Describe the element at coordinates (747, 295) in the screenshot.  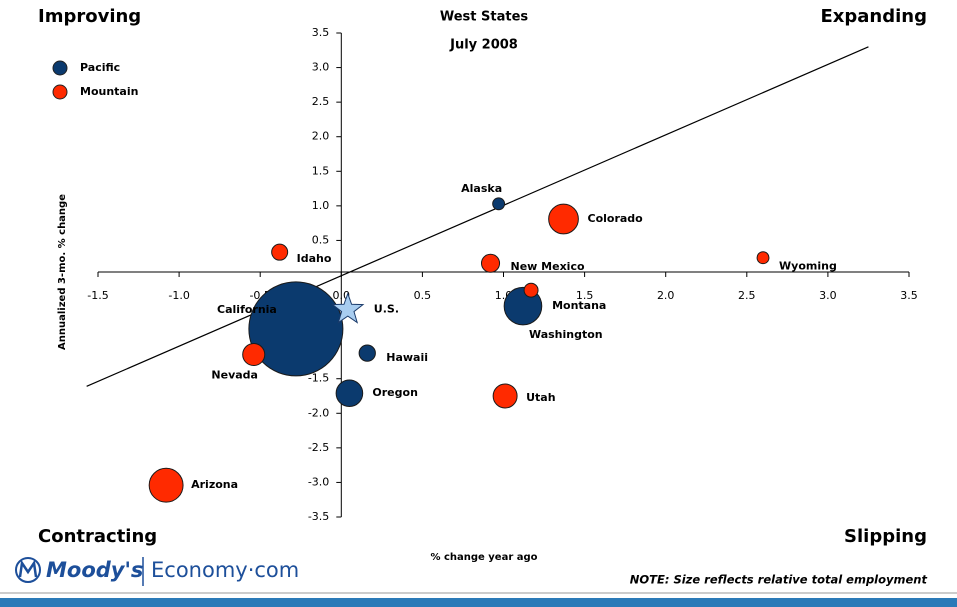
I see `x-tick-label: 2.5` at that location.